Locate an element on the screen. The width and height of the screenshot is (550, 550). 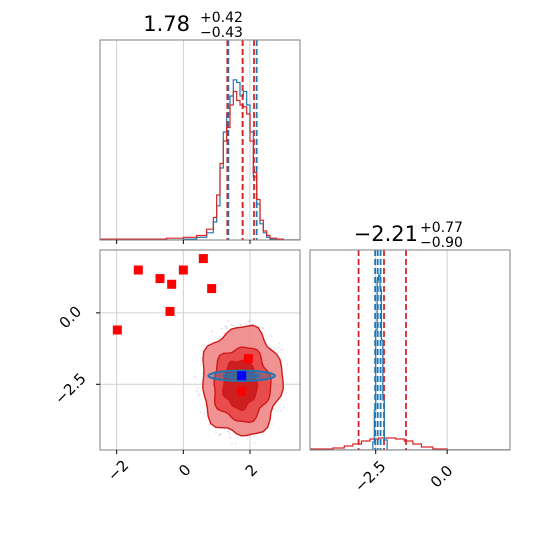
title-plus-param-2: +0.77 is located at coordinates (441, 228).